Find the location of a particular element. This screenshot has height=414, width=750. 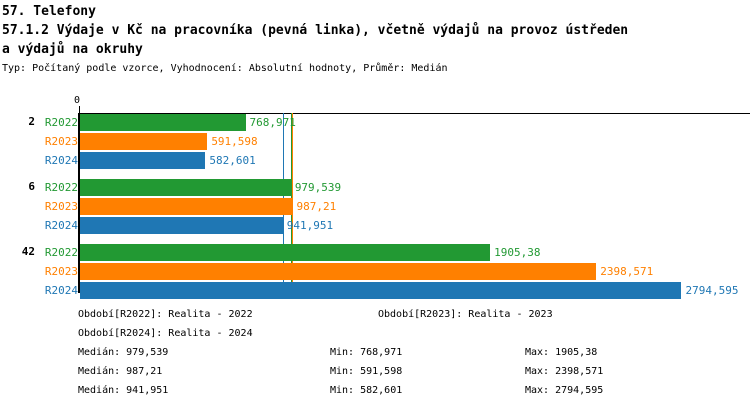

bar-row: R2024 2794,595 is located at coordinates (375, 290).